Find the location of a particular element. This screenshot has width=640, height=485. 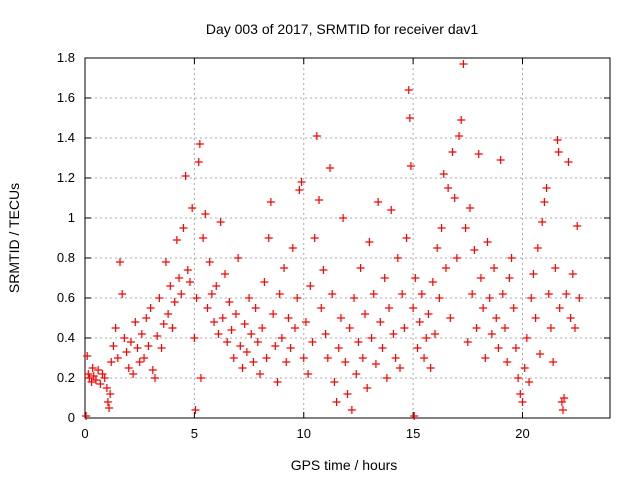

x-tick-label: 10 is located at coordinates (304, 433).